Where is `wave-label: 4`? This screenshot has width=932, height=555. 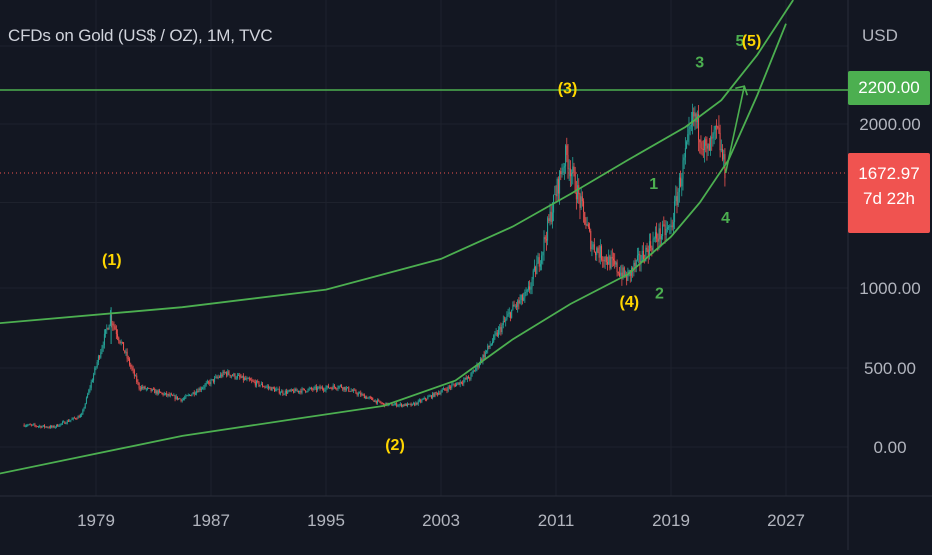 wave-label: 4 is located at coordinates (725, 218).